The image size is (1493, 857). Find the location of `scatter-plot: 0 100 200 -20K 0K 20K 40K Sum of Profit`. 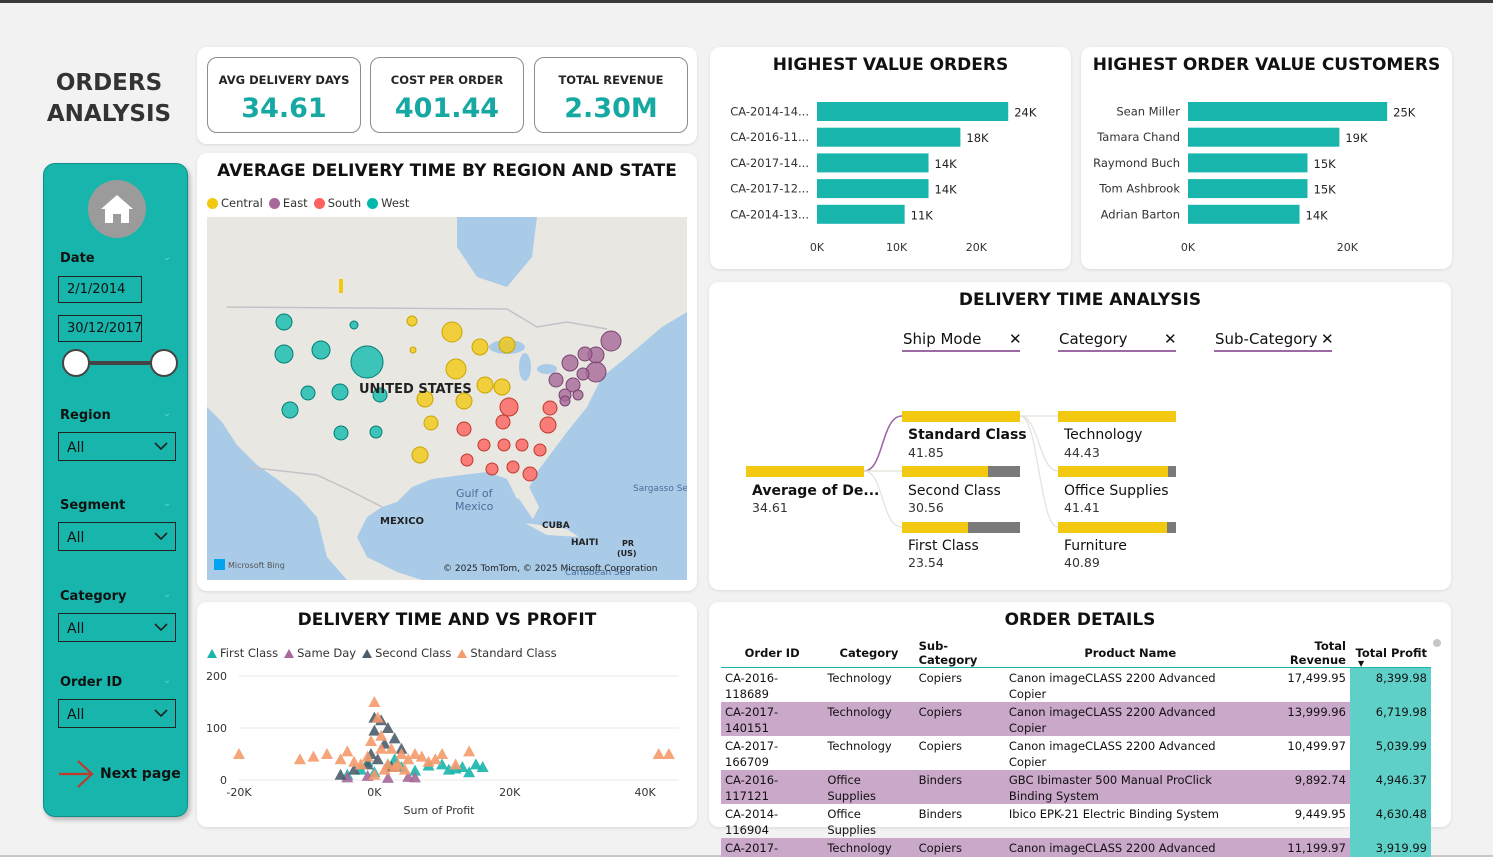

scatter-plot: 0 100 200 -20K 0K 20K 40K Sum of Profit is located at coordinates (447, 744).